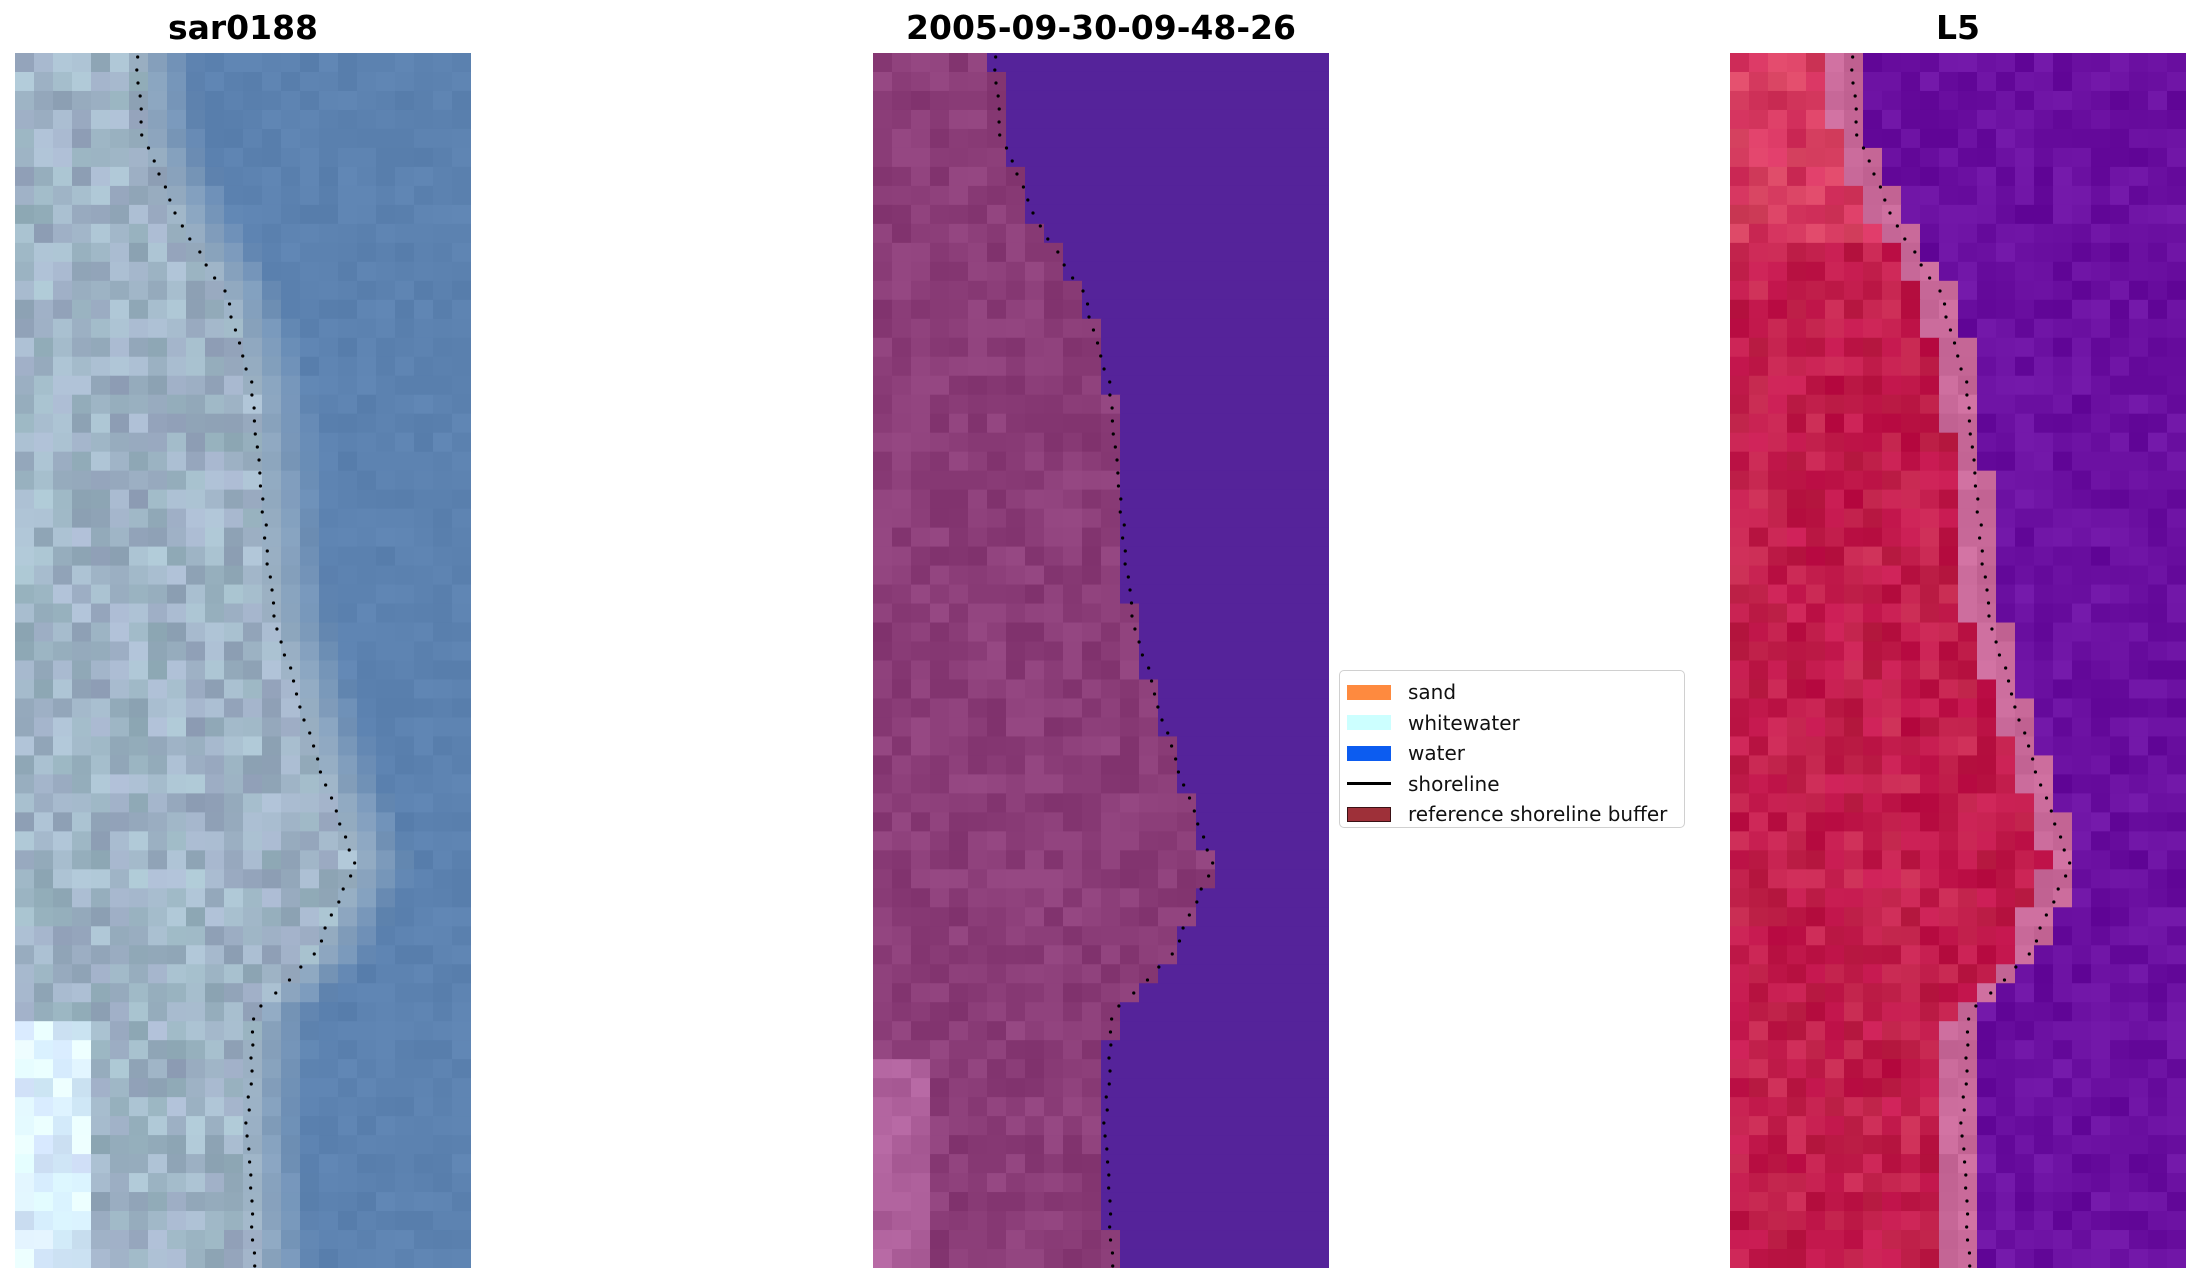 This screenshot has height=1283, width=2200. What do you see at coordinates (1436, 753) in the screenshot?
I see `legend-label: water` at bounding box center [1436, 753].